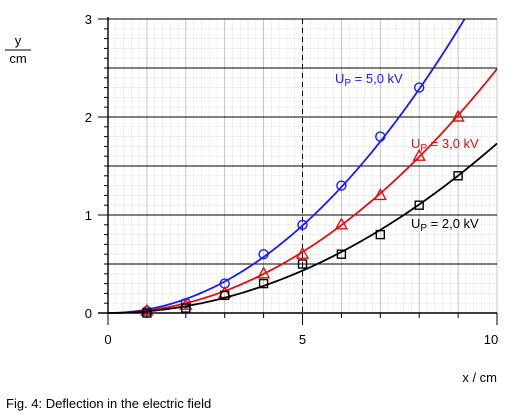 This screenshot has width=518, height=417. I want to click on y-axis-label-numerator: y, so click(18, 40).